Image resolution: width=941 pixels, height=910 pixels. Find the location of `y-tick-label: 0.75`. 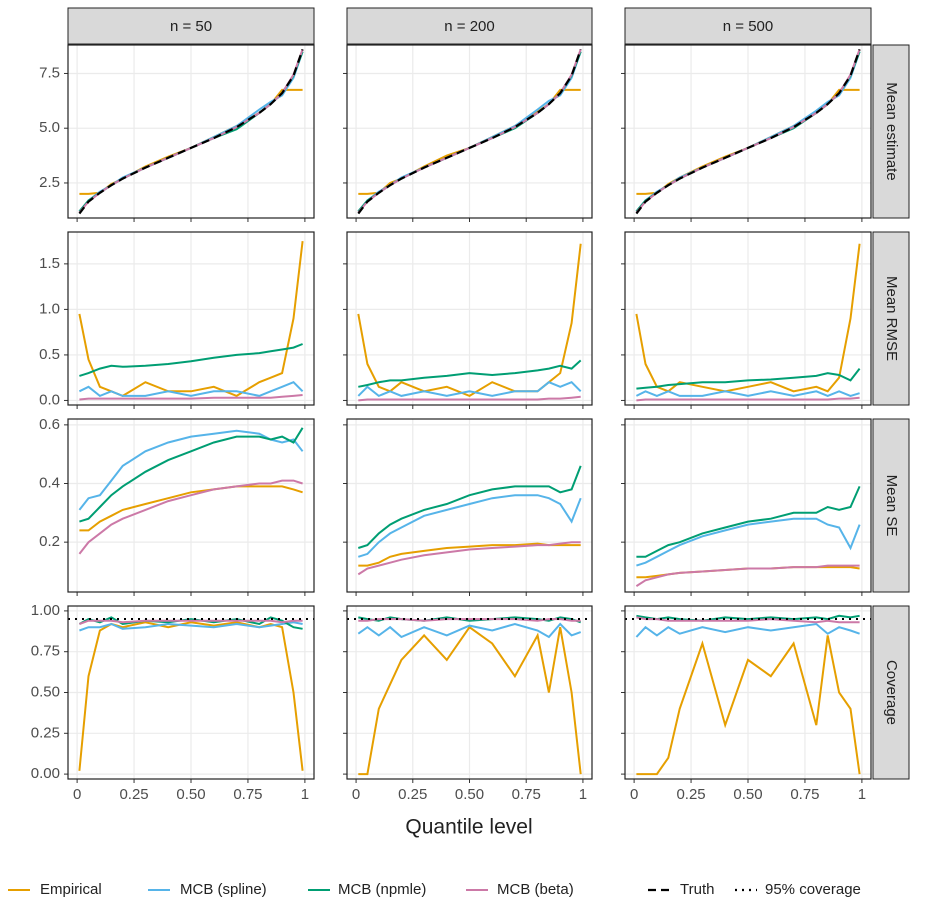

y-tick-label: 0.75 is located at coordinates (45, 651).